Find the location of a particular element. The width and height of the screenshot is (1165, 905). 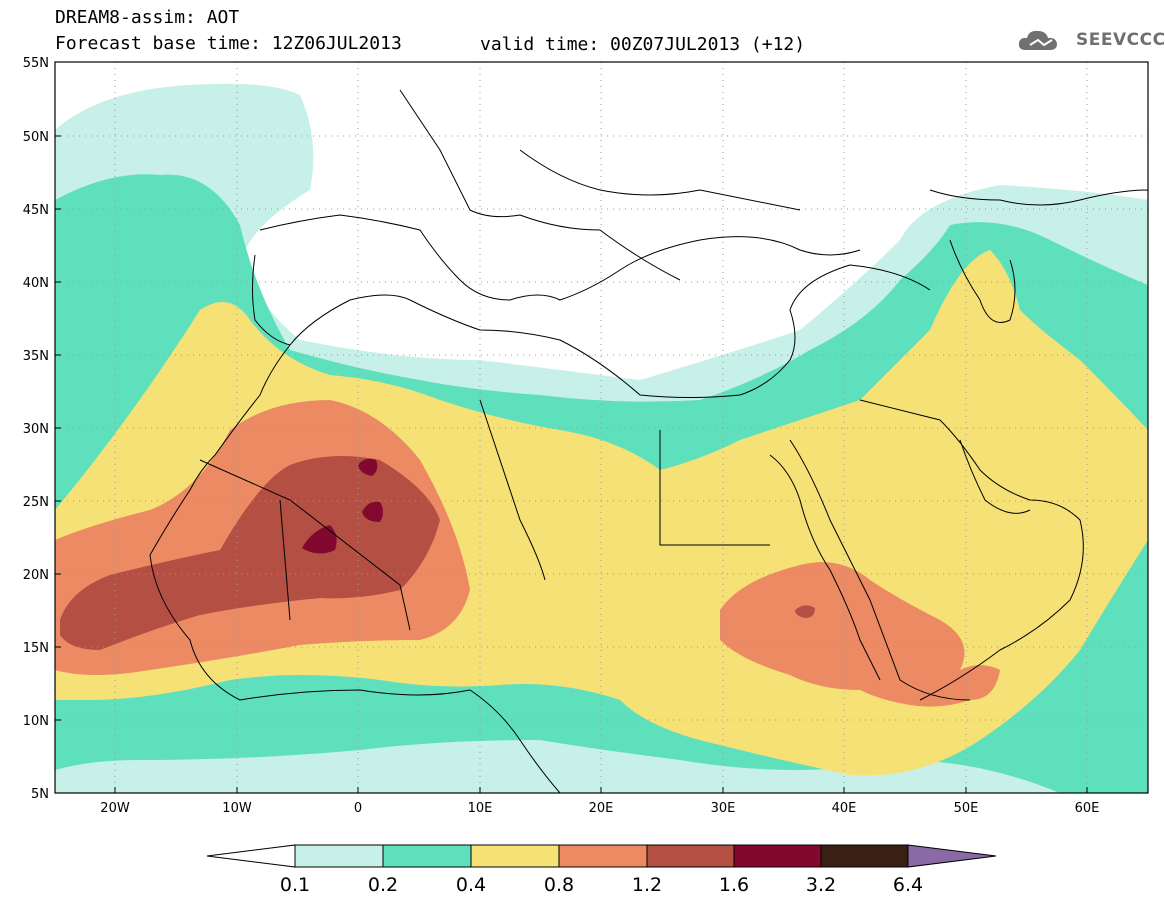

aot-band-1.6-a is located at coordinates (319, 539).